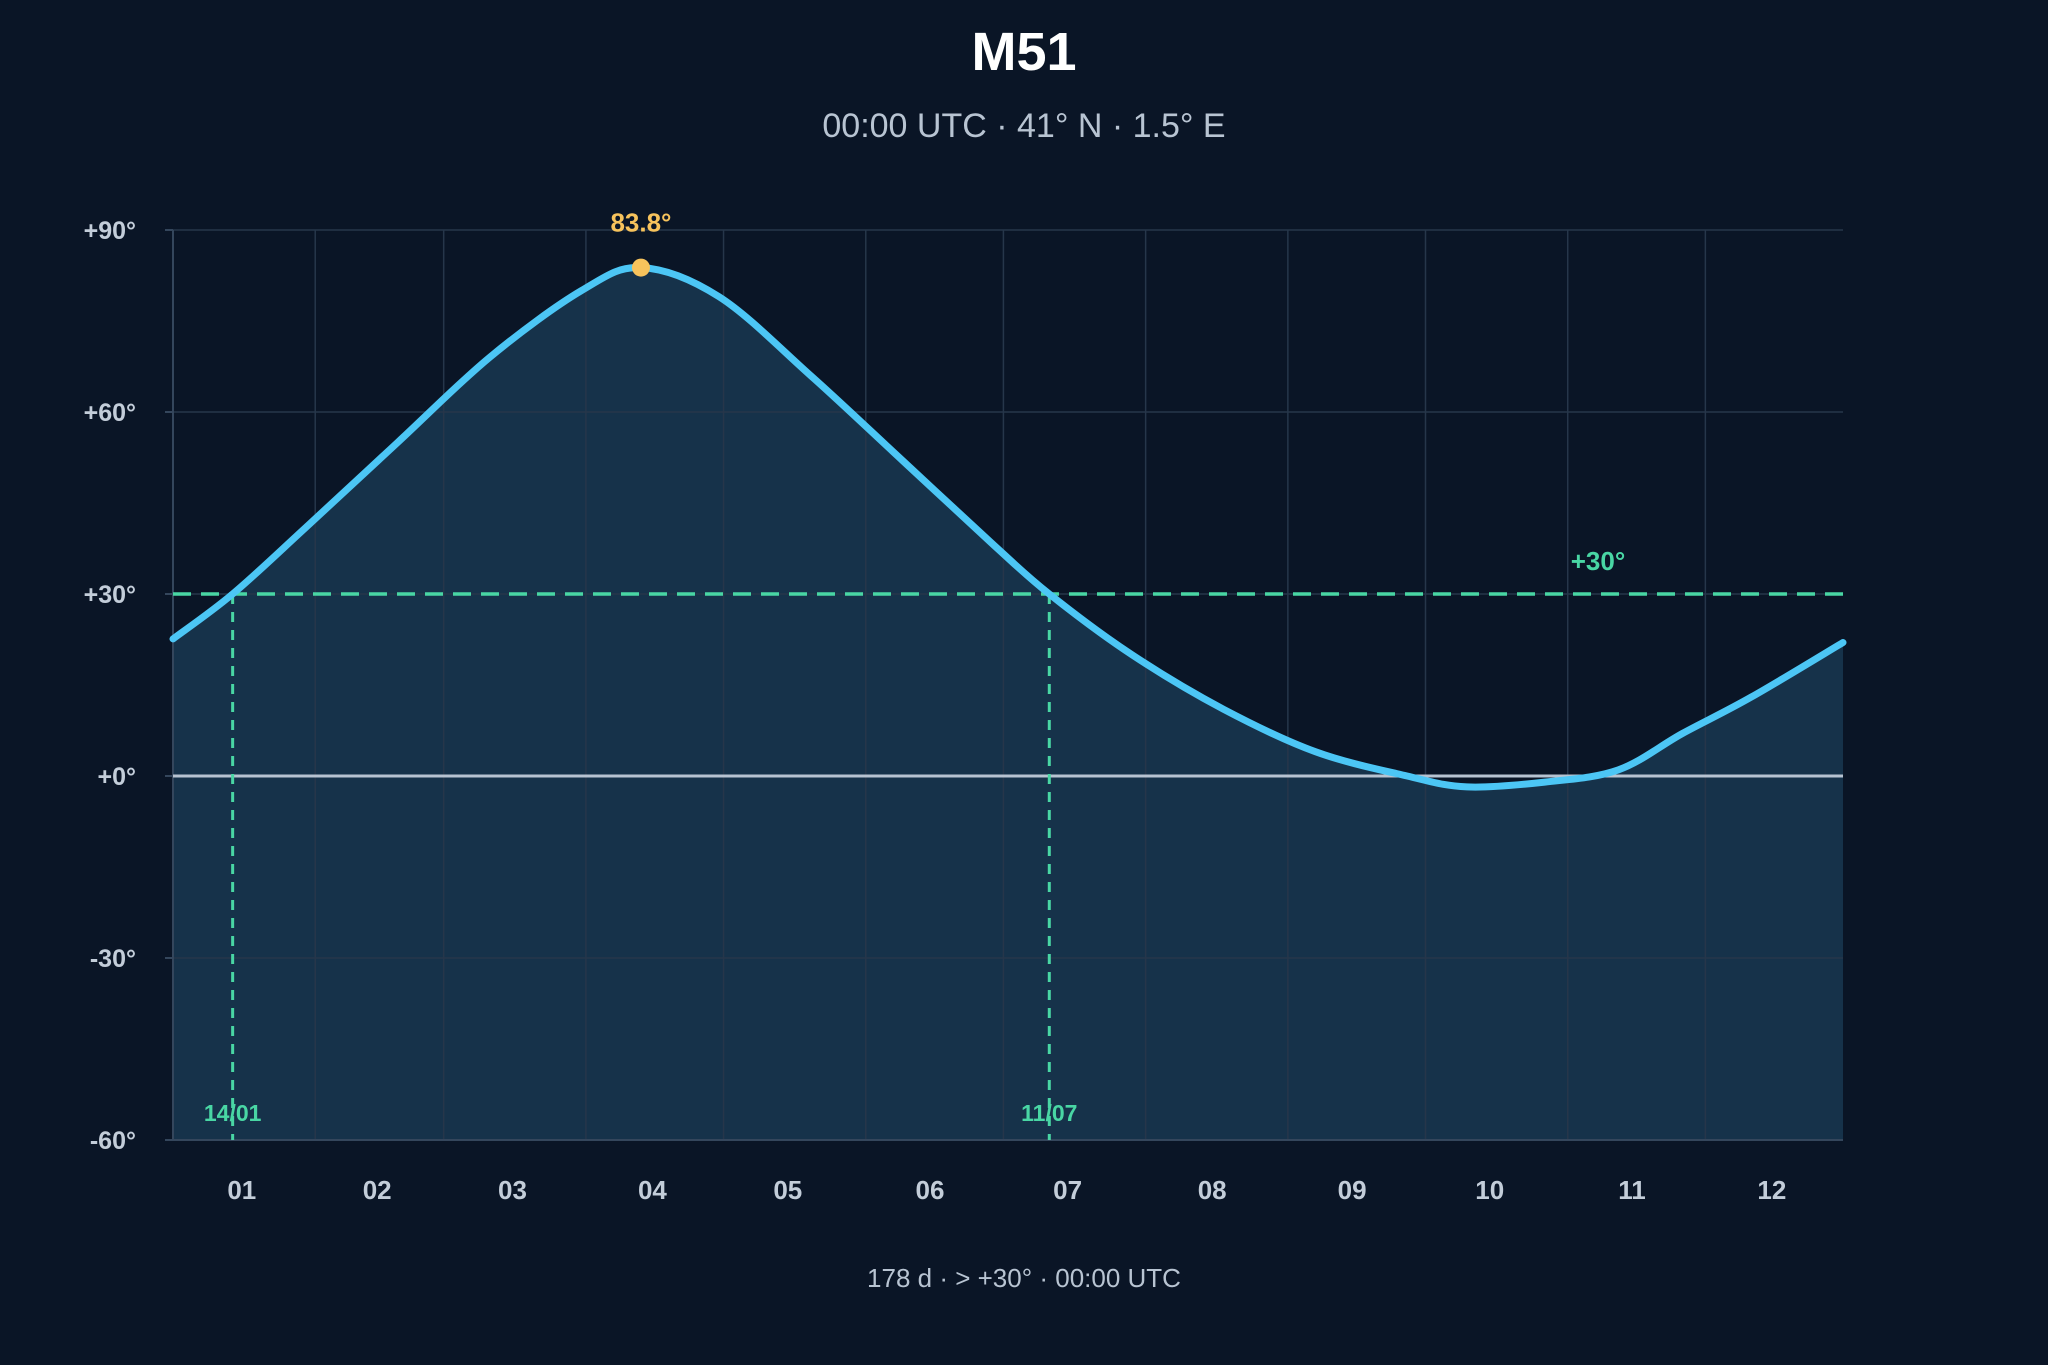 This screenshot has height=1365, width=2048. What do you see at coordinates (110, 413) in the screenshot?
I see `y-tick-label: +60°` at bounding box center [110, 413].